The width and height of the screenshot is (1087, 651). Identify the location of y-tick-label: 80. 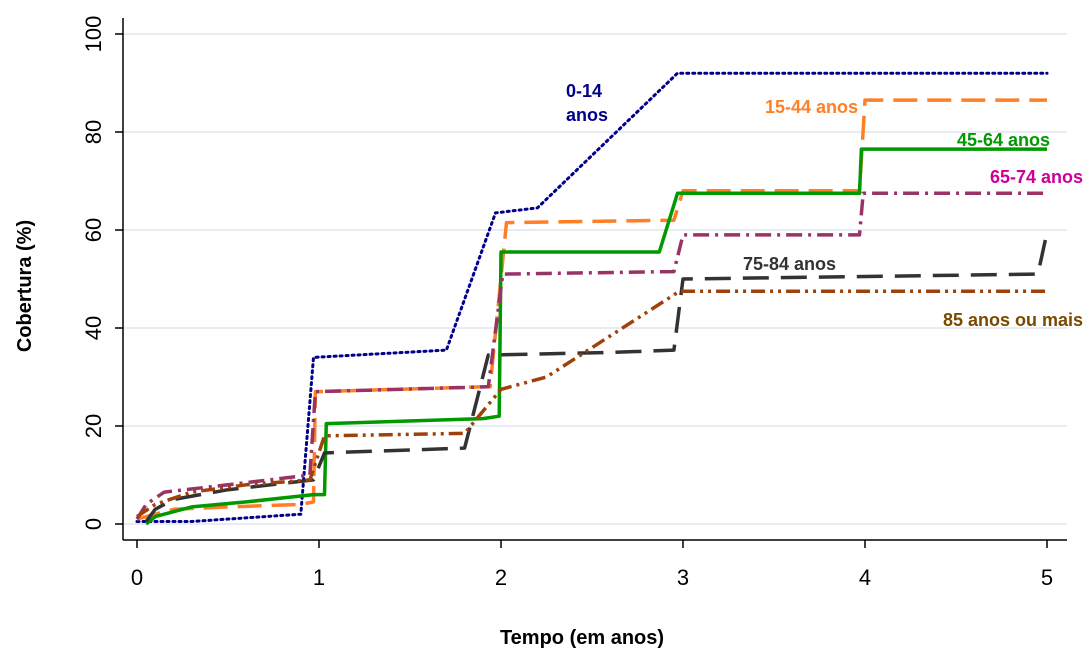
(93, 132).